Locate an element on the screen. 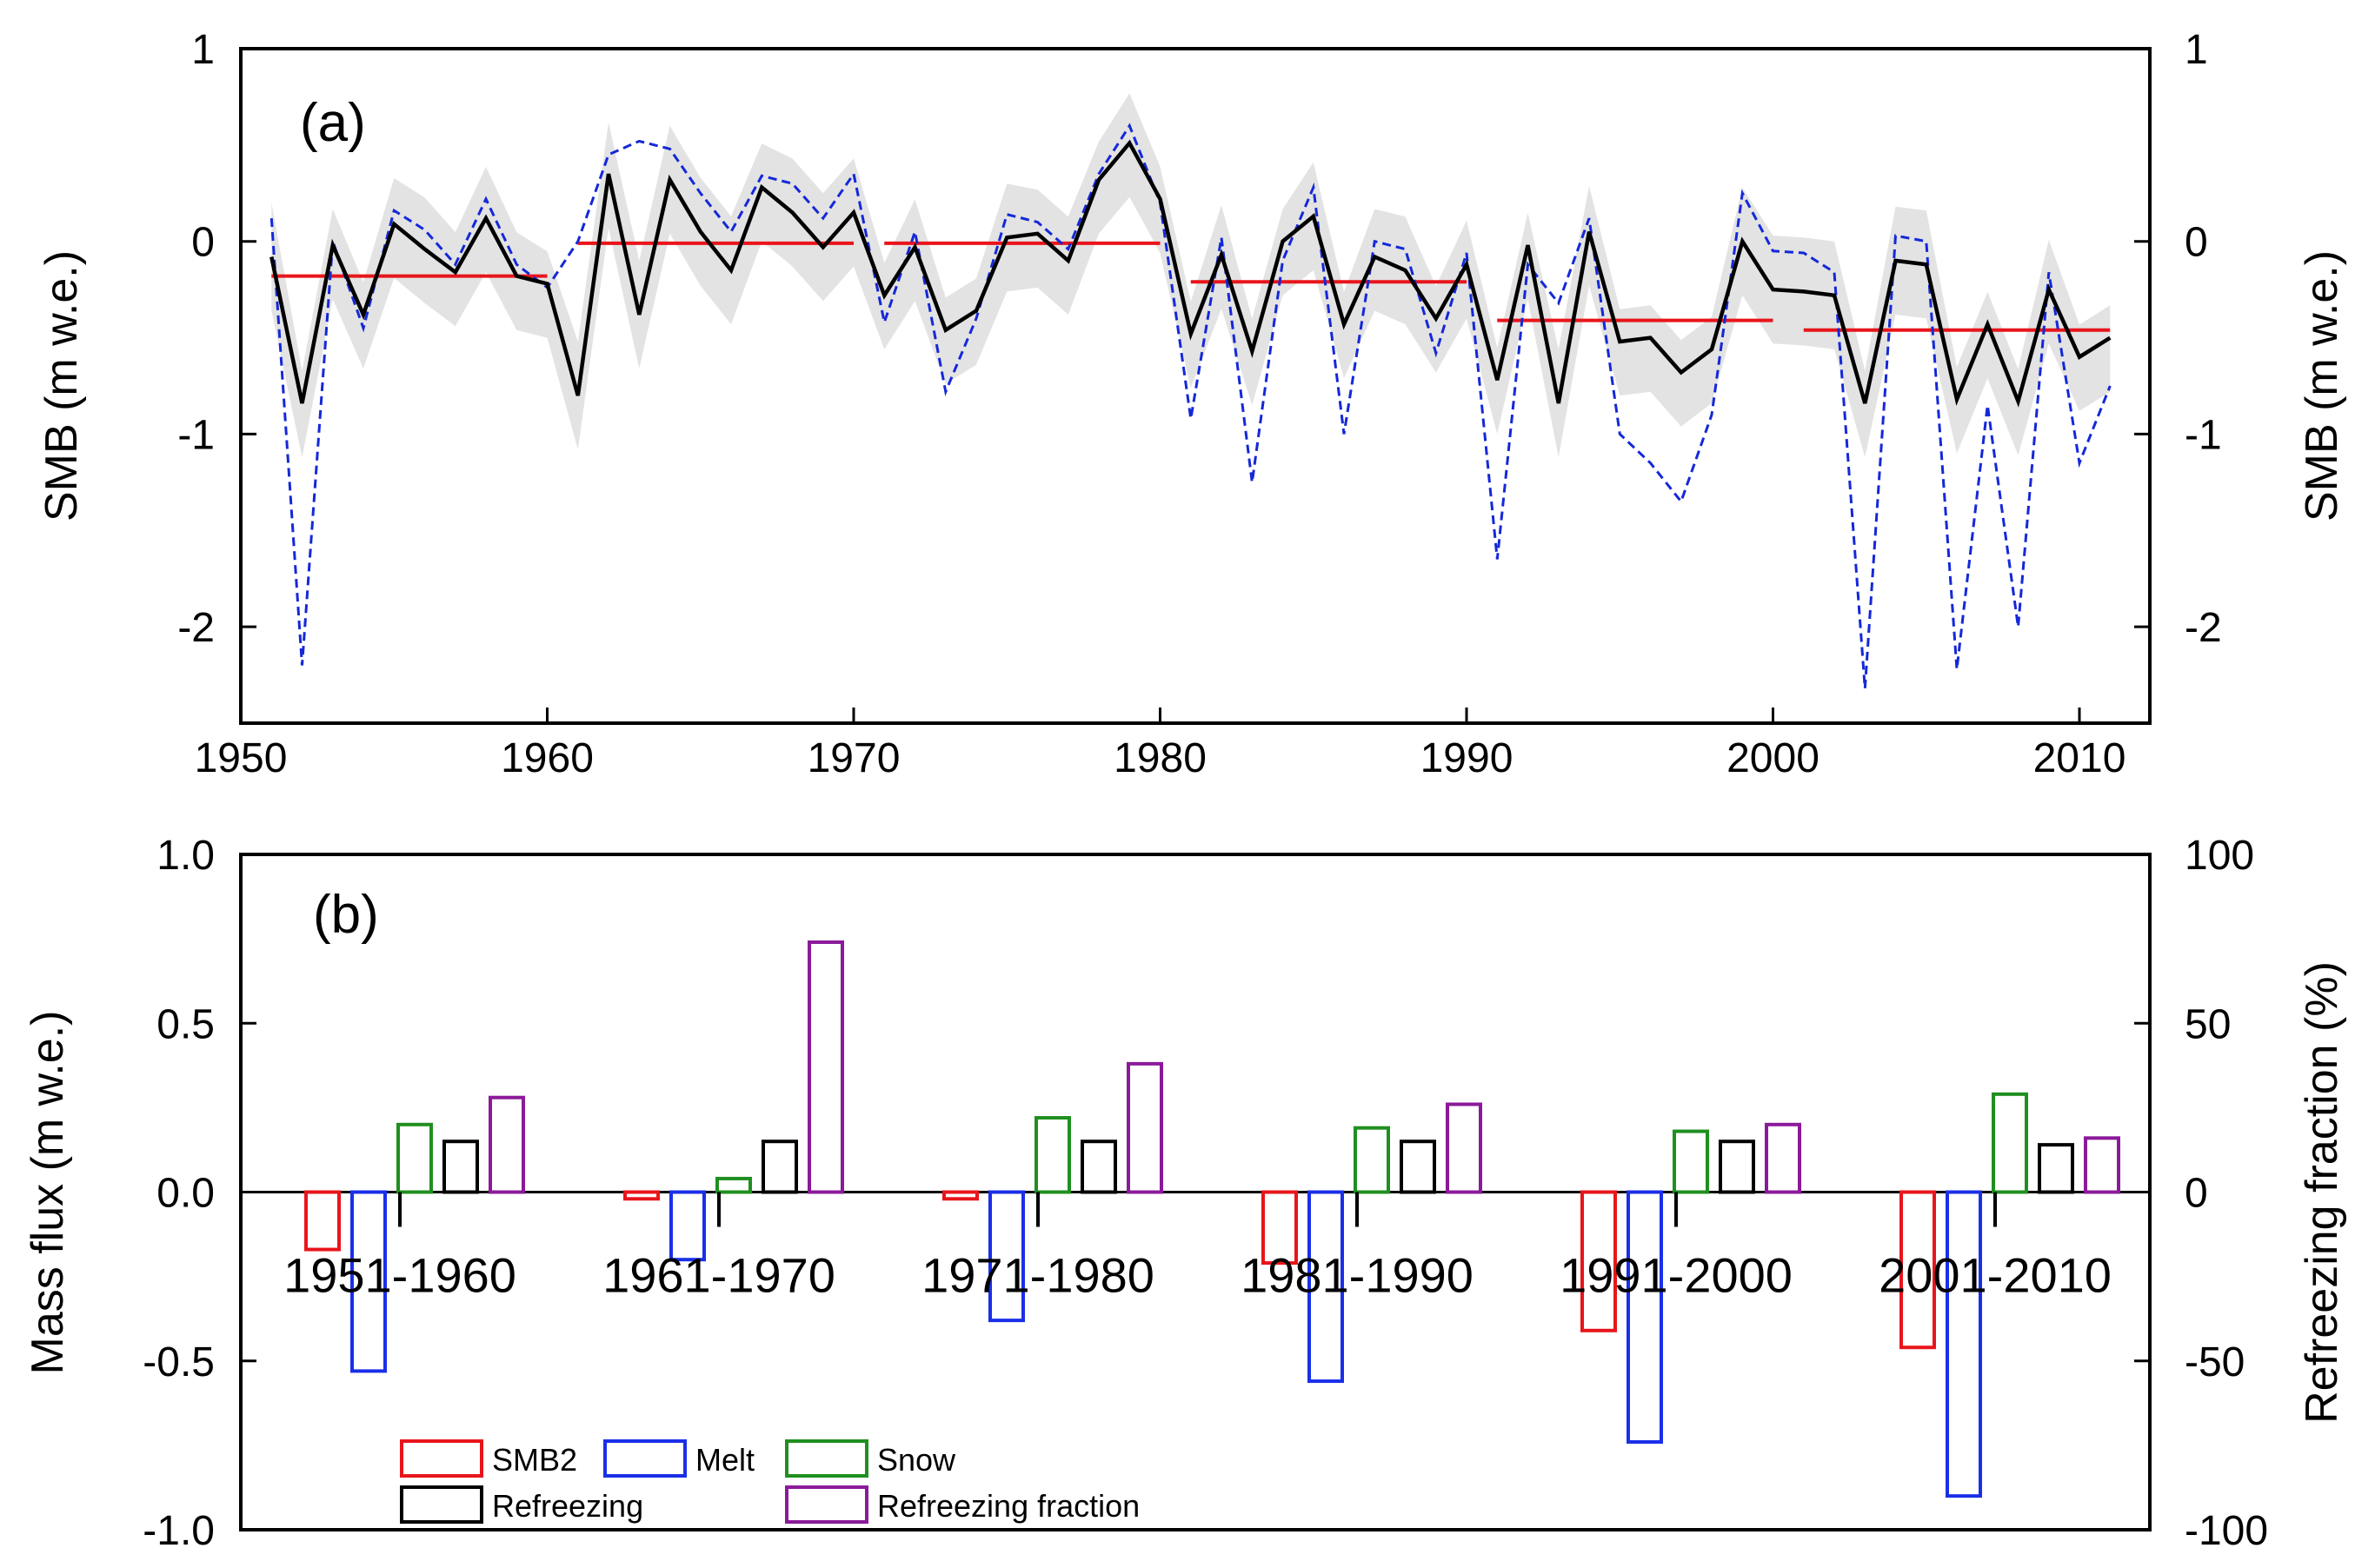 This screenshot has height=1568, width=2375. legend-label-refreezing-fraction: Refreezing fraction is located at coordinates (1008, 1506).